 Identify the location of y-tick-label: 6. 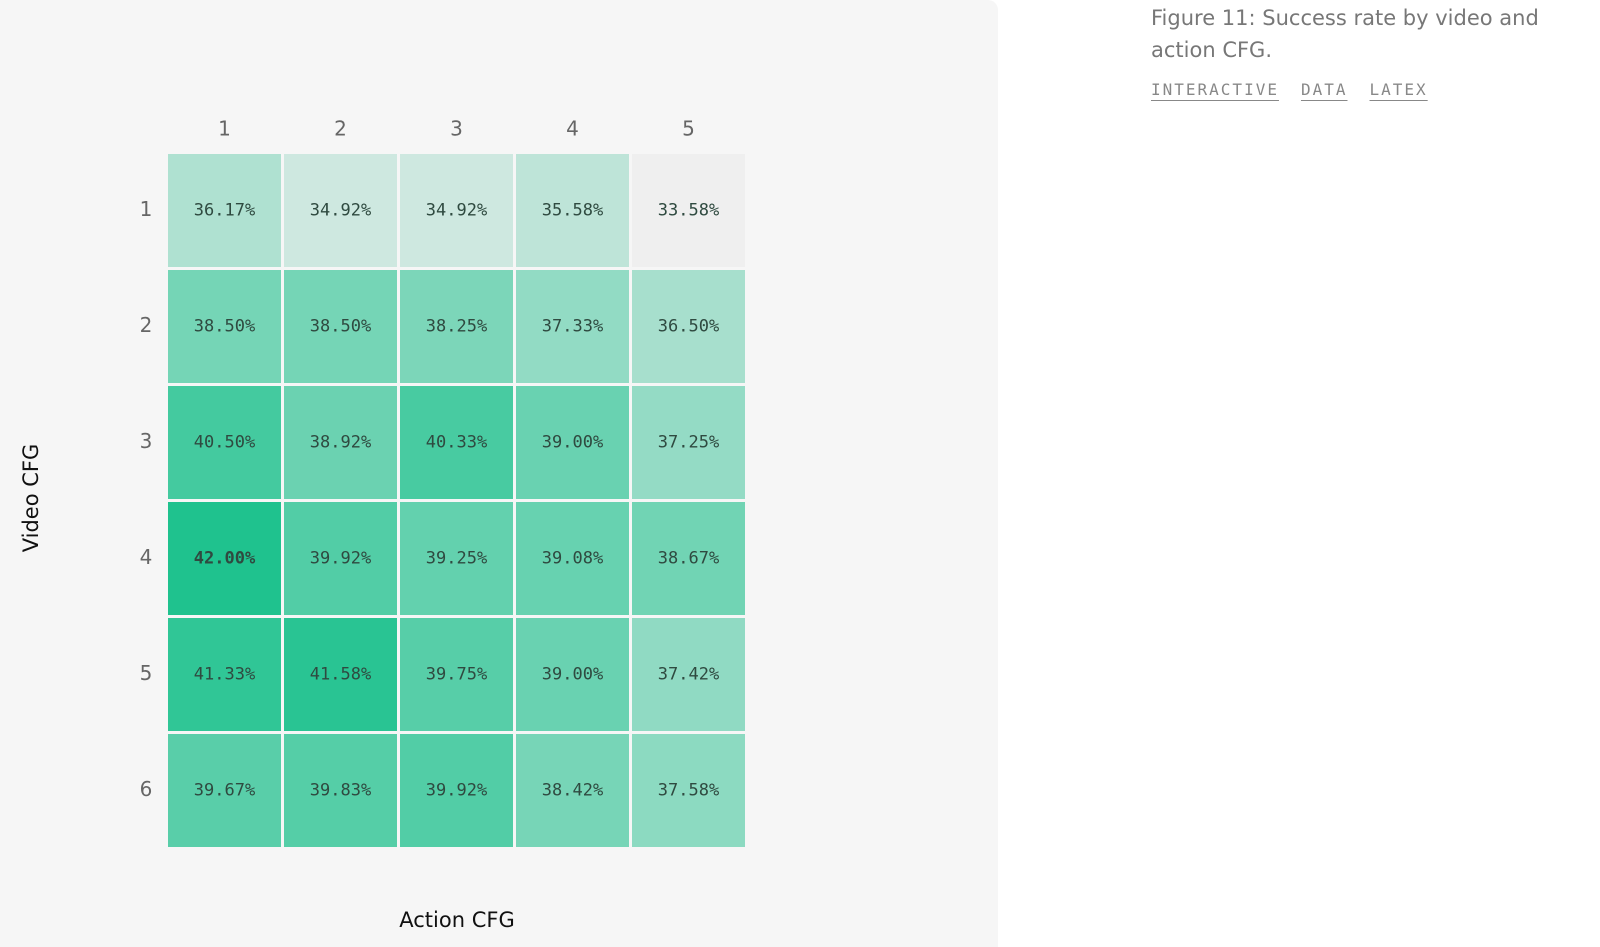
(146, 789).